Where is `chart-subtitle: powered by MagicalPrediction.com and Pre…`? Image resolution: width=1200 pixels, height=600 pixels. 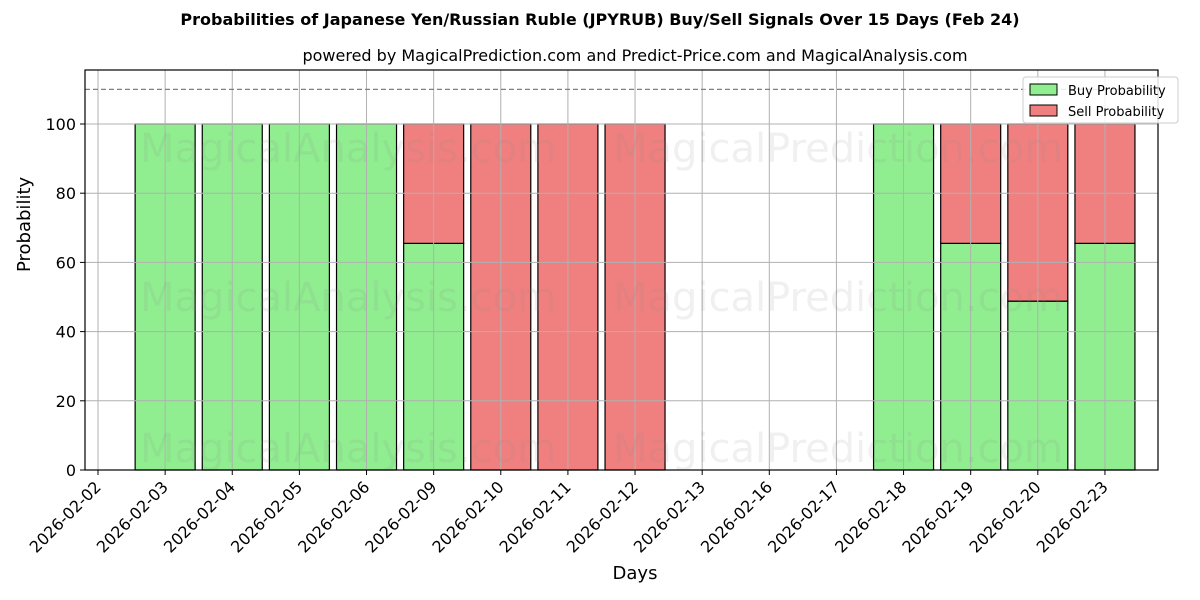 chart-subtitle: powered by MagicalPrediction.com and Pre… is located at coordinates (635, 55).